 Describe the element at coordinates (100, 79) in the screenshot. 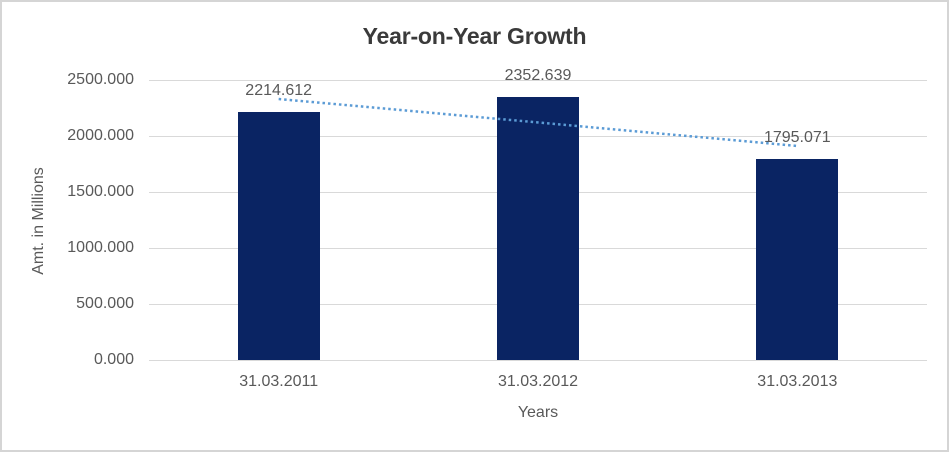

I see `y-axis-tick-label: 2500.000` at that location.